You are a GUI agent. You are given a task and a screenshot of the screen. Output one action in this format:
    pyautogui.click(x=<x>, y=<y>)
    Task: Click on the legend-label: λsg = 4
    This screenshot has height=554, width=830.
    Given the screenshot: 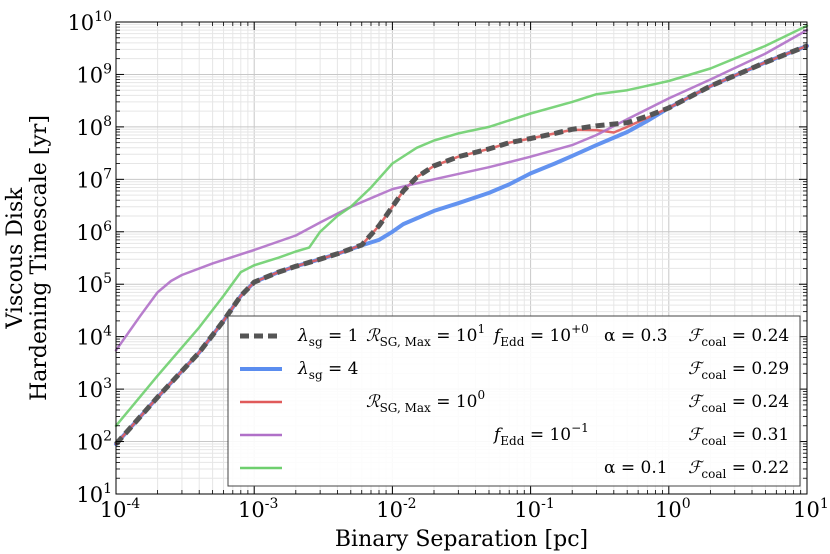 What is the action you would take?
    pyautogui.click(x=328, y=370)
    